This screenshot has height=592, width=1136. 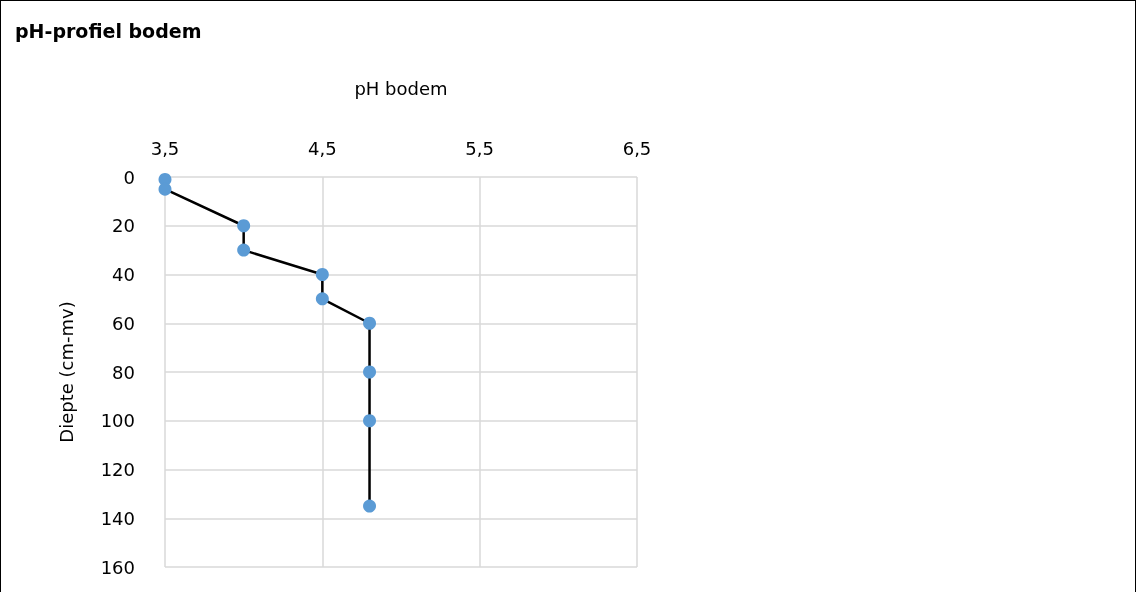 I want to click on y-tick-label: 0, so click(x=129, y=177).